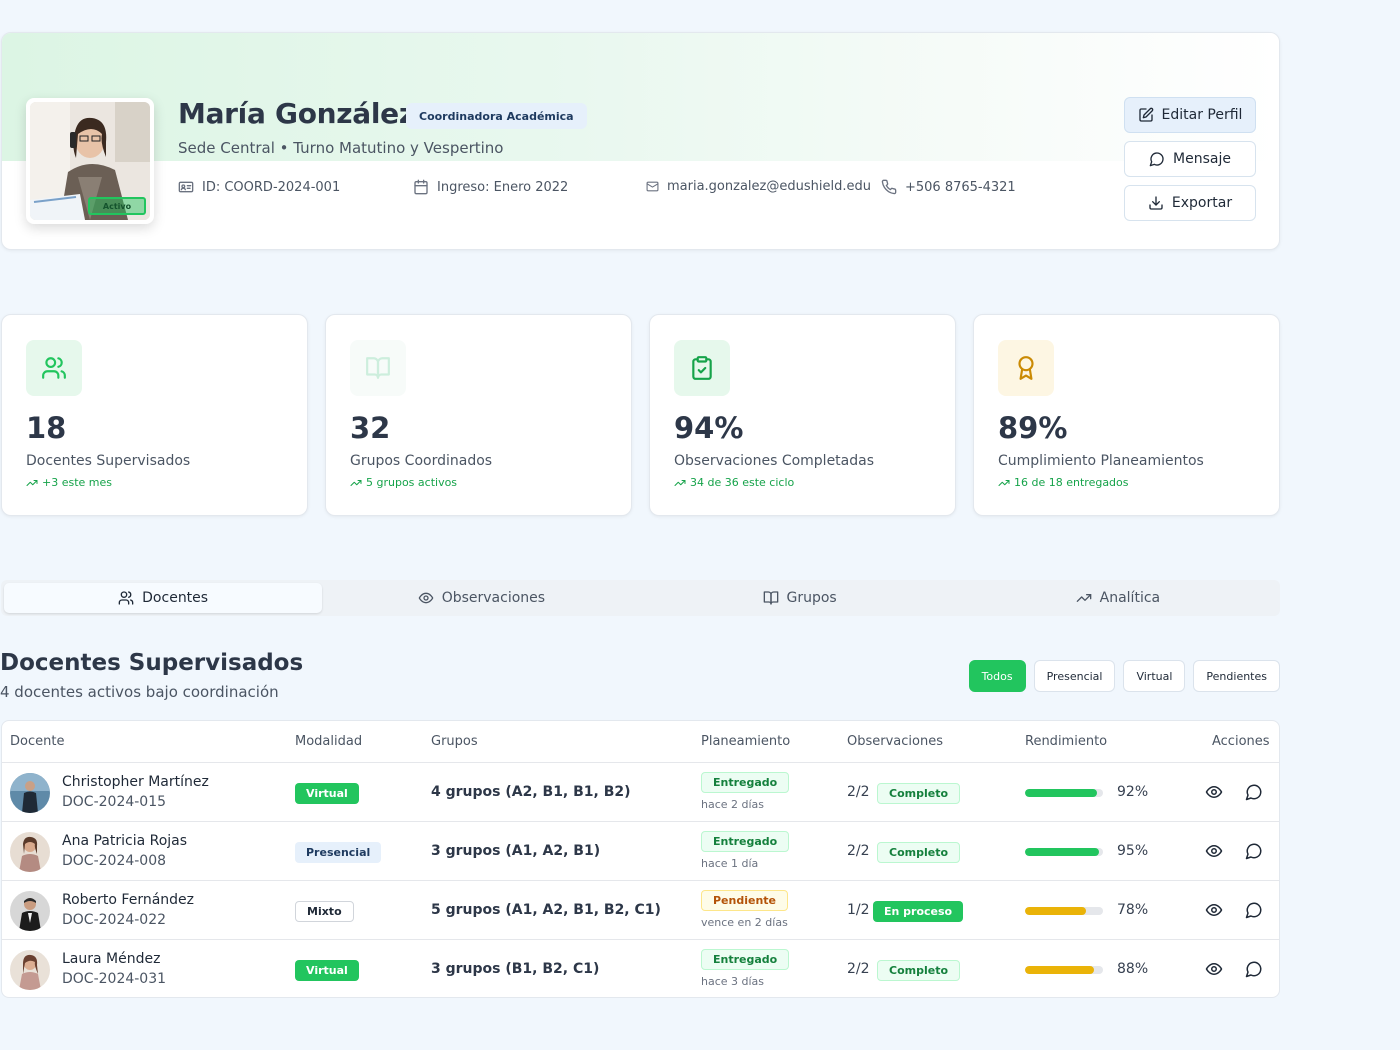 The height and width of the screenshot is (1050, 1400). I want to click on modalidad-badge: Mixto, so click(324, 911).